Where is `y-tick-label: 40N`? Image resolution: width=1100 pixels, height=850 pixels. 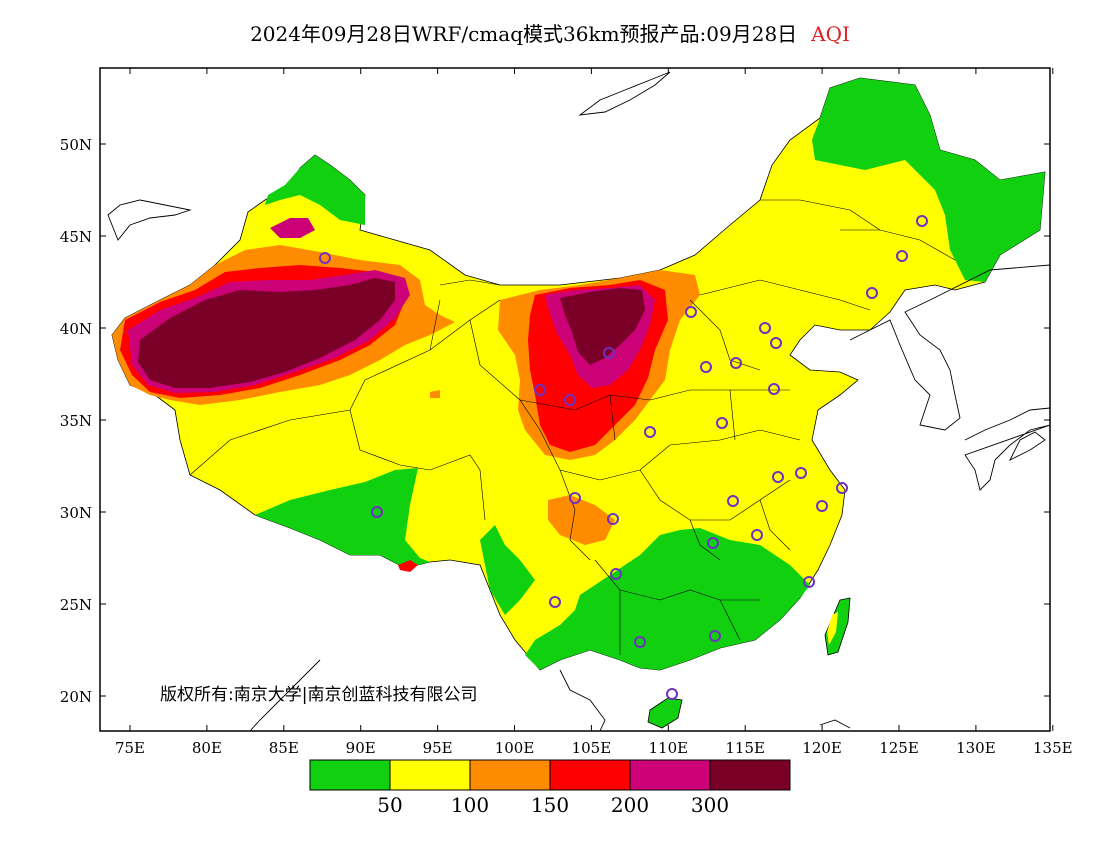 y-tick-label: 40N is located at coordinates (76, 329).